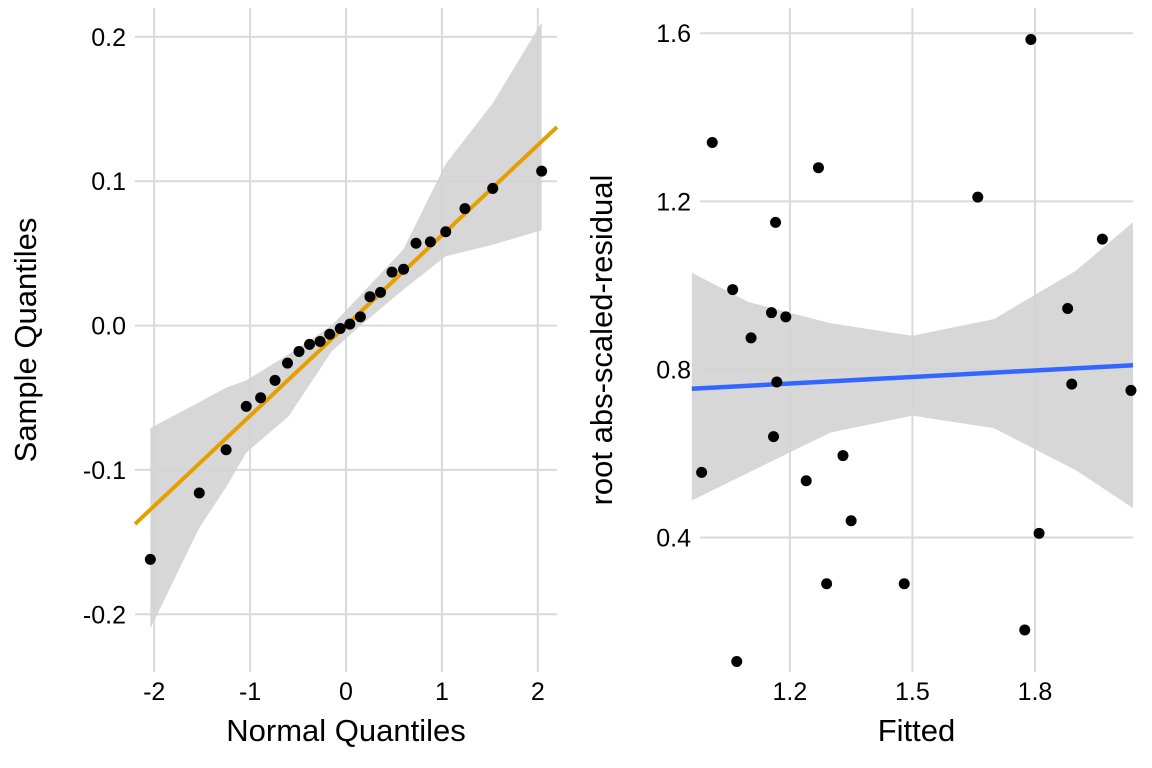 Image resolution: width=1152 pixels, height=768 pixels. Describe the element at coordinates (104, 615) in the screenshot. I see `y-tick-label: -0.2` at that location.